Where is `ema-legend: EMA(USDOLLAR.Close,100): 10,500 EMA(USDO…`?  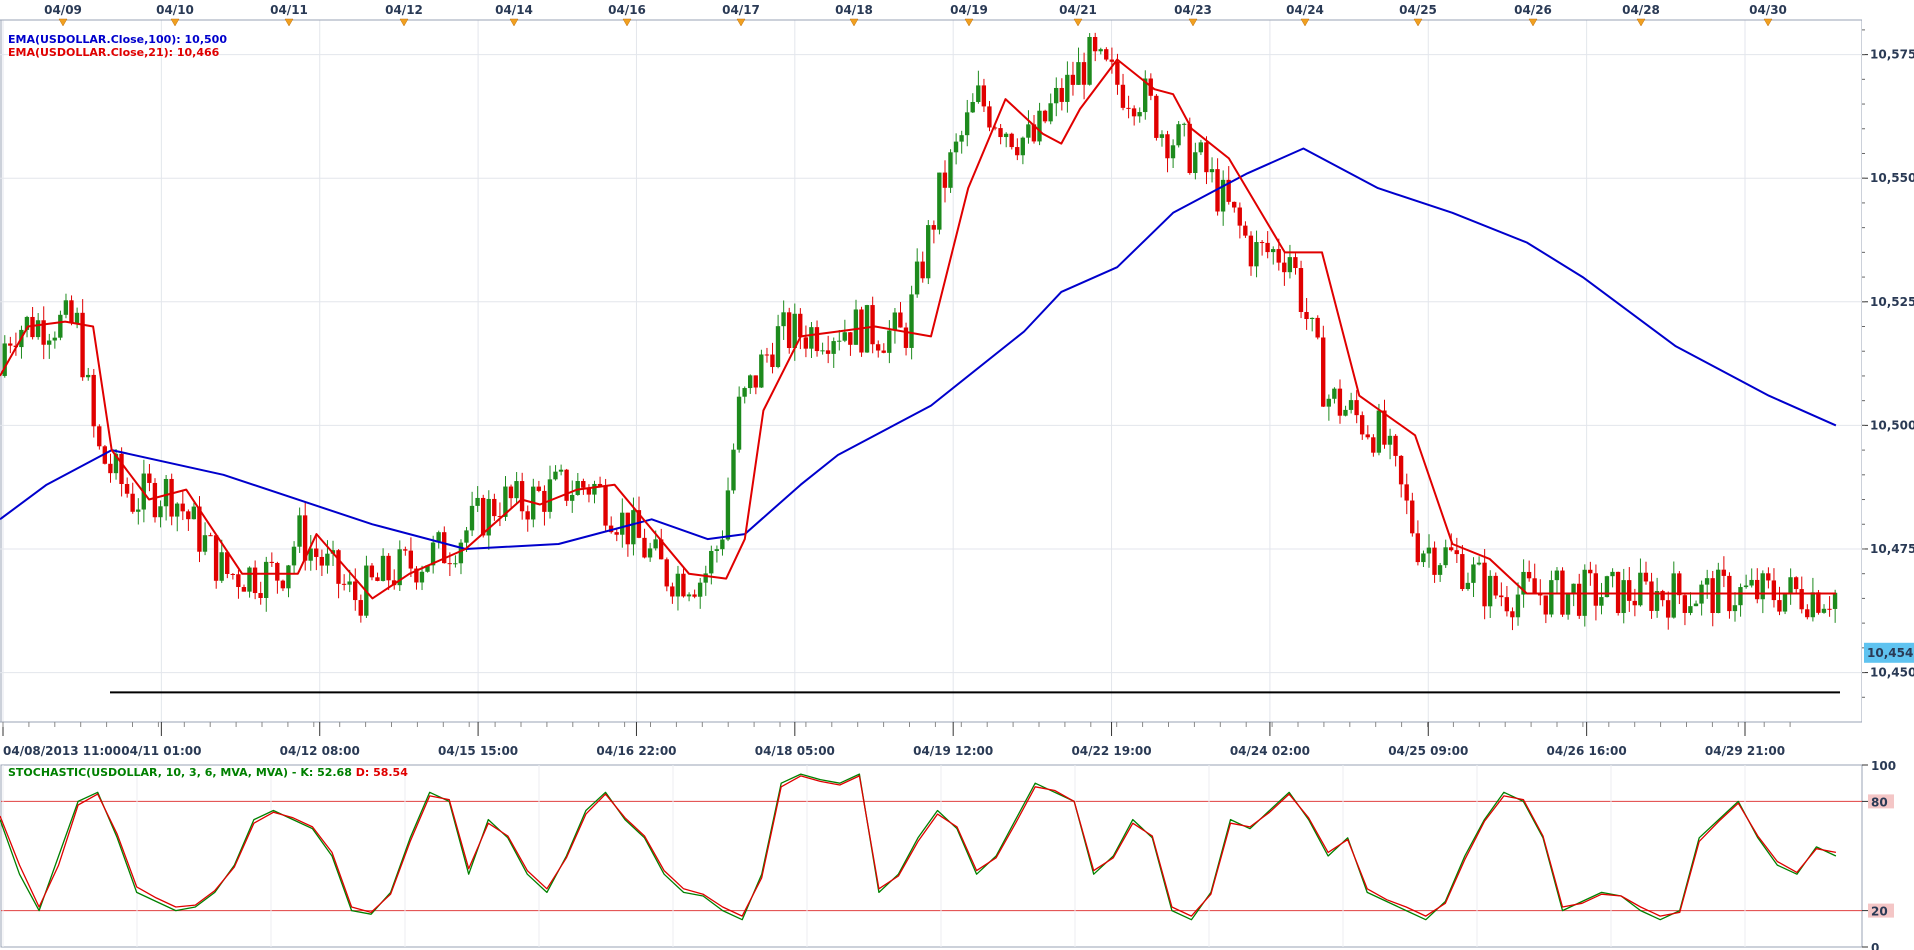
ema-legend: EMA(USDOLLAR.Close,100): 10,500 EMA(USDO… is located at coordinates (117, 46).